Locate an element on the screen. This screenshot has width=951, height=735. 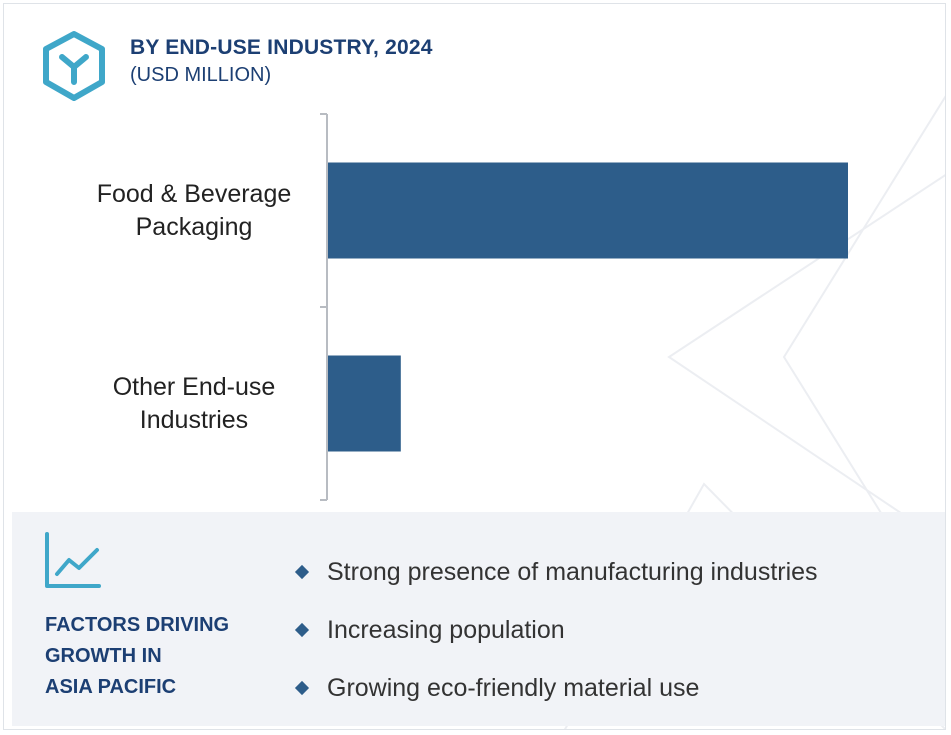
factor-item: Increasing population is located at coordinates (429, 630).